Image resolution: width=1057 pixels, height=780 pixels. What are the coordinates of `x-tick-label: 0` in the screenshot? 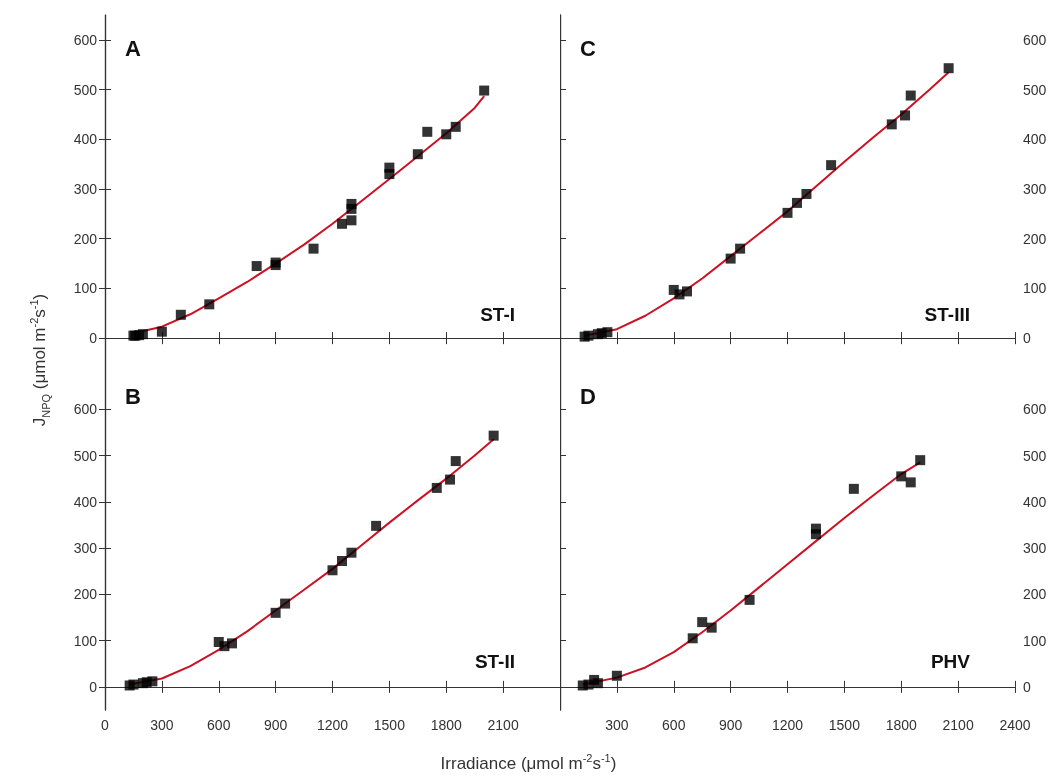 It's located at (105, 725).